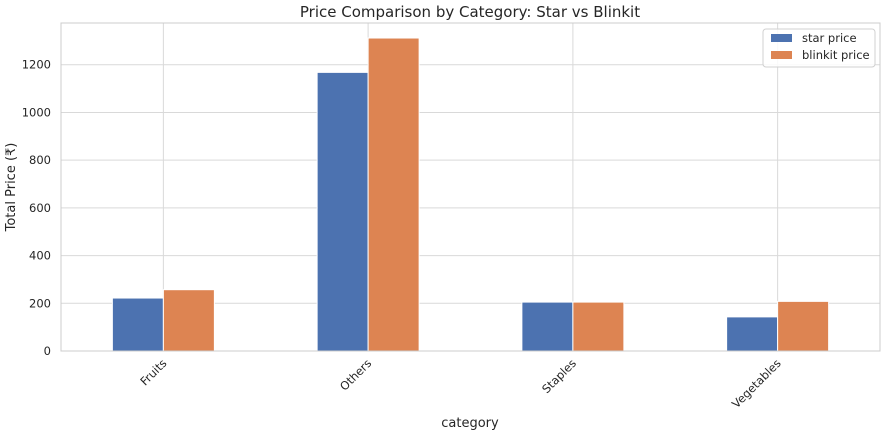  I want to click on bar-blinkit-price-fruits, so click(188, 320).